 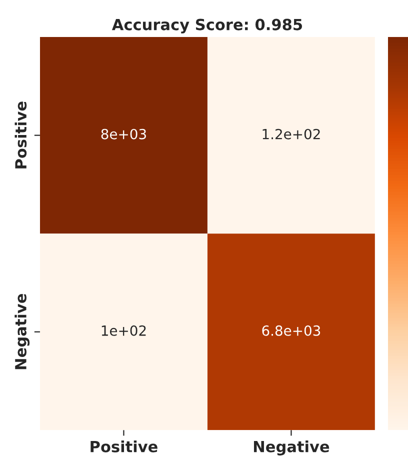 I want to click on data-label: 1e+02, so click(x=124, y=330).